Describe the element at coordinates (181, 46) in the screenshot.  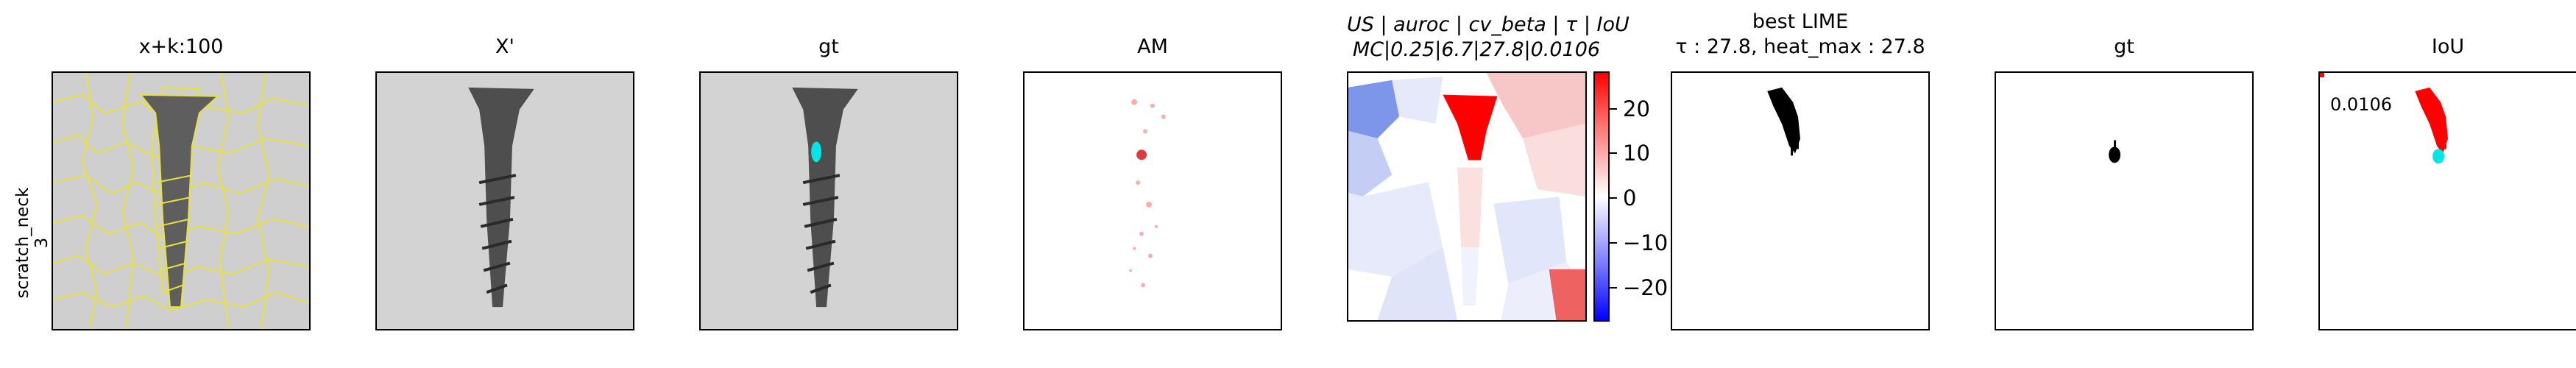
I see `panel-title-input-overlay: x+k:100` at that location.